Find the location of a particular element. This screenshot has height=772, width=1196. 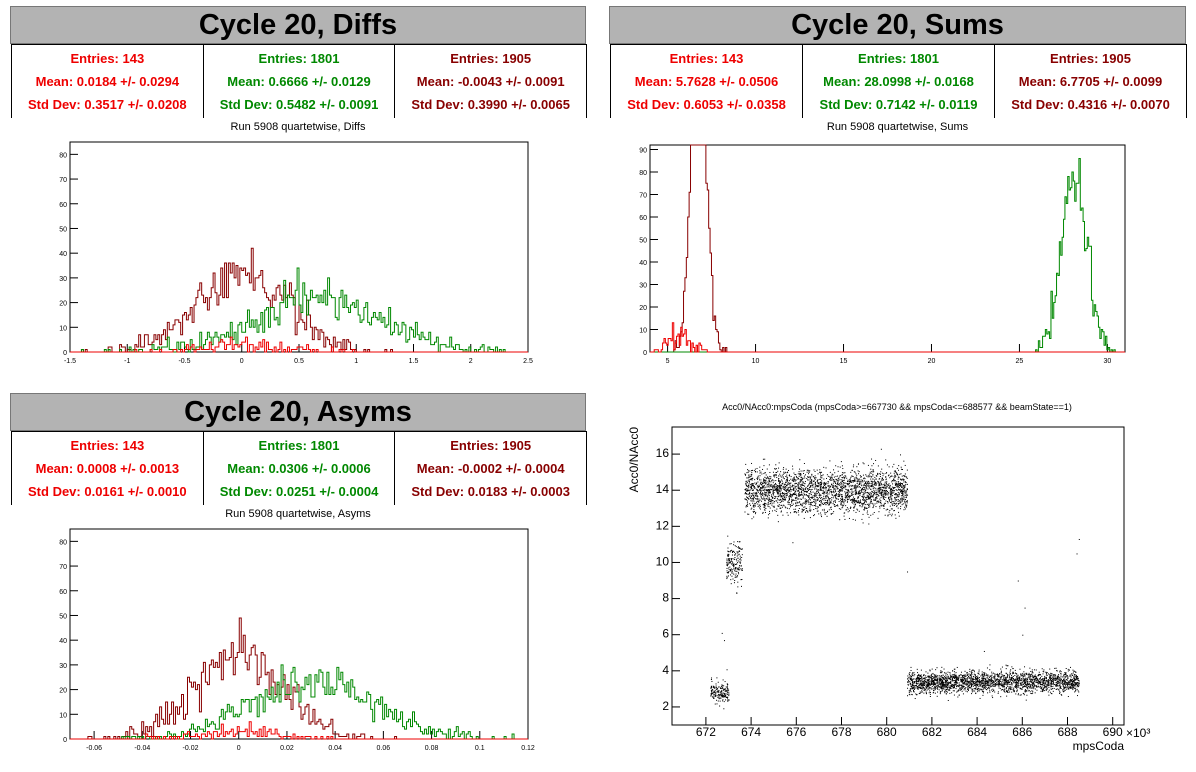

stat-entries: Entries: 143 is located at coordinates (107, 445).